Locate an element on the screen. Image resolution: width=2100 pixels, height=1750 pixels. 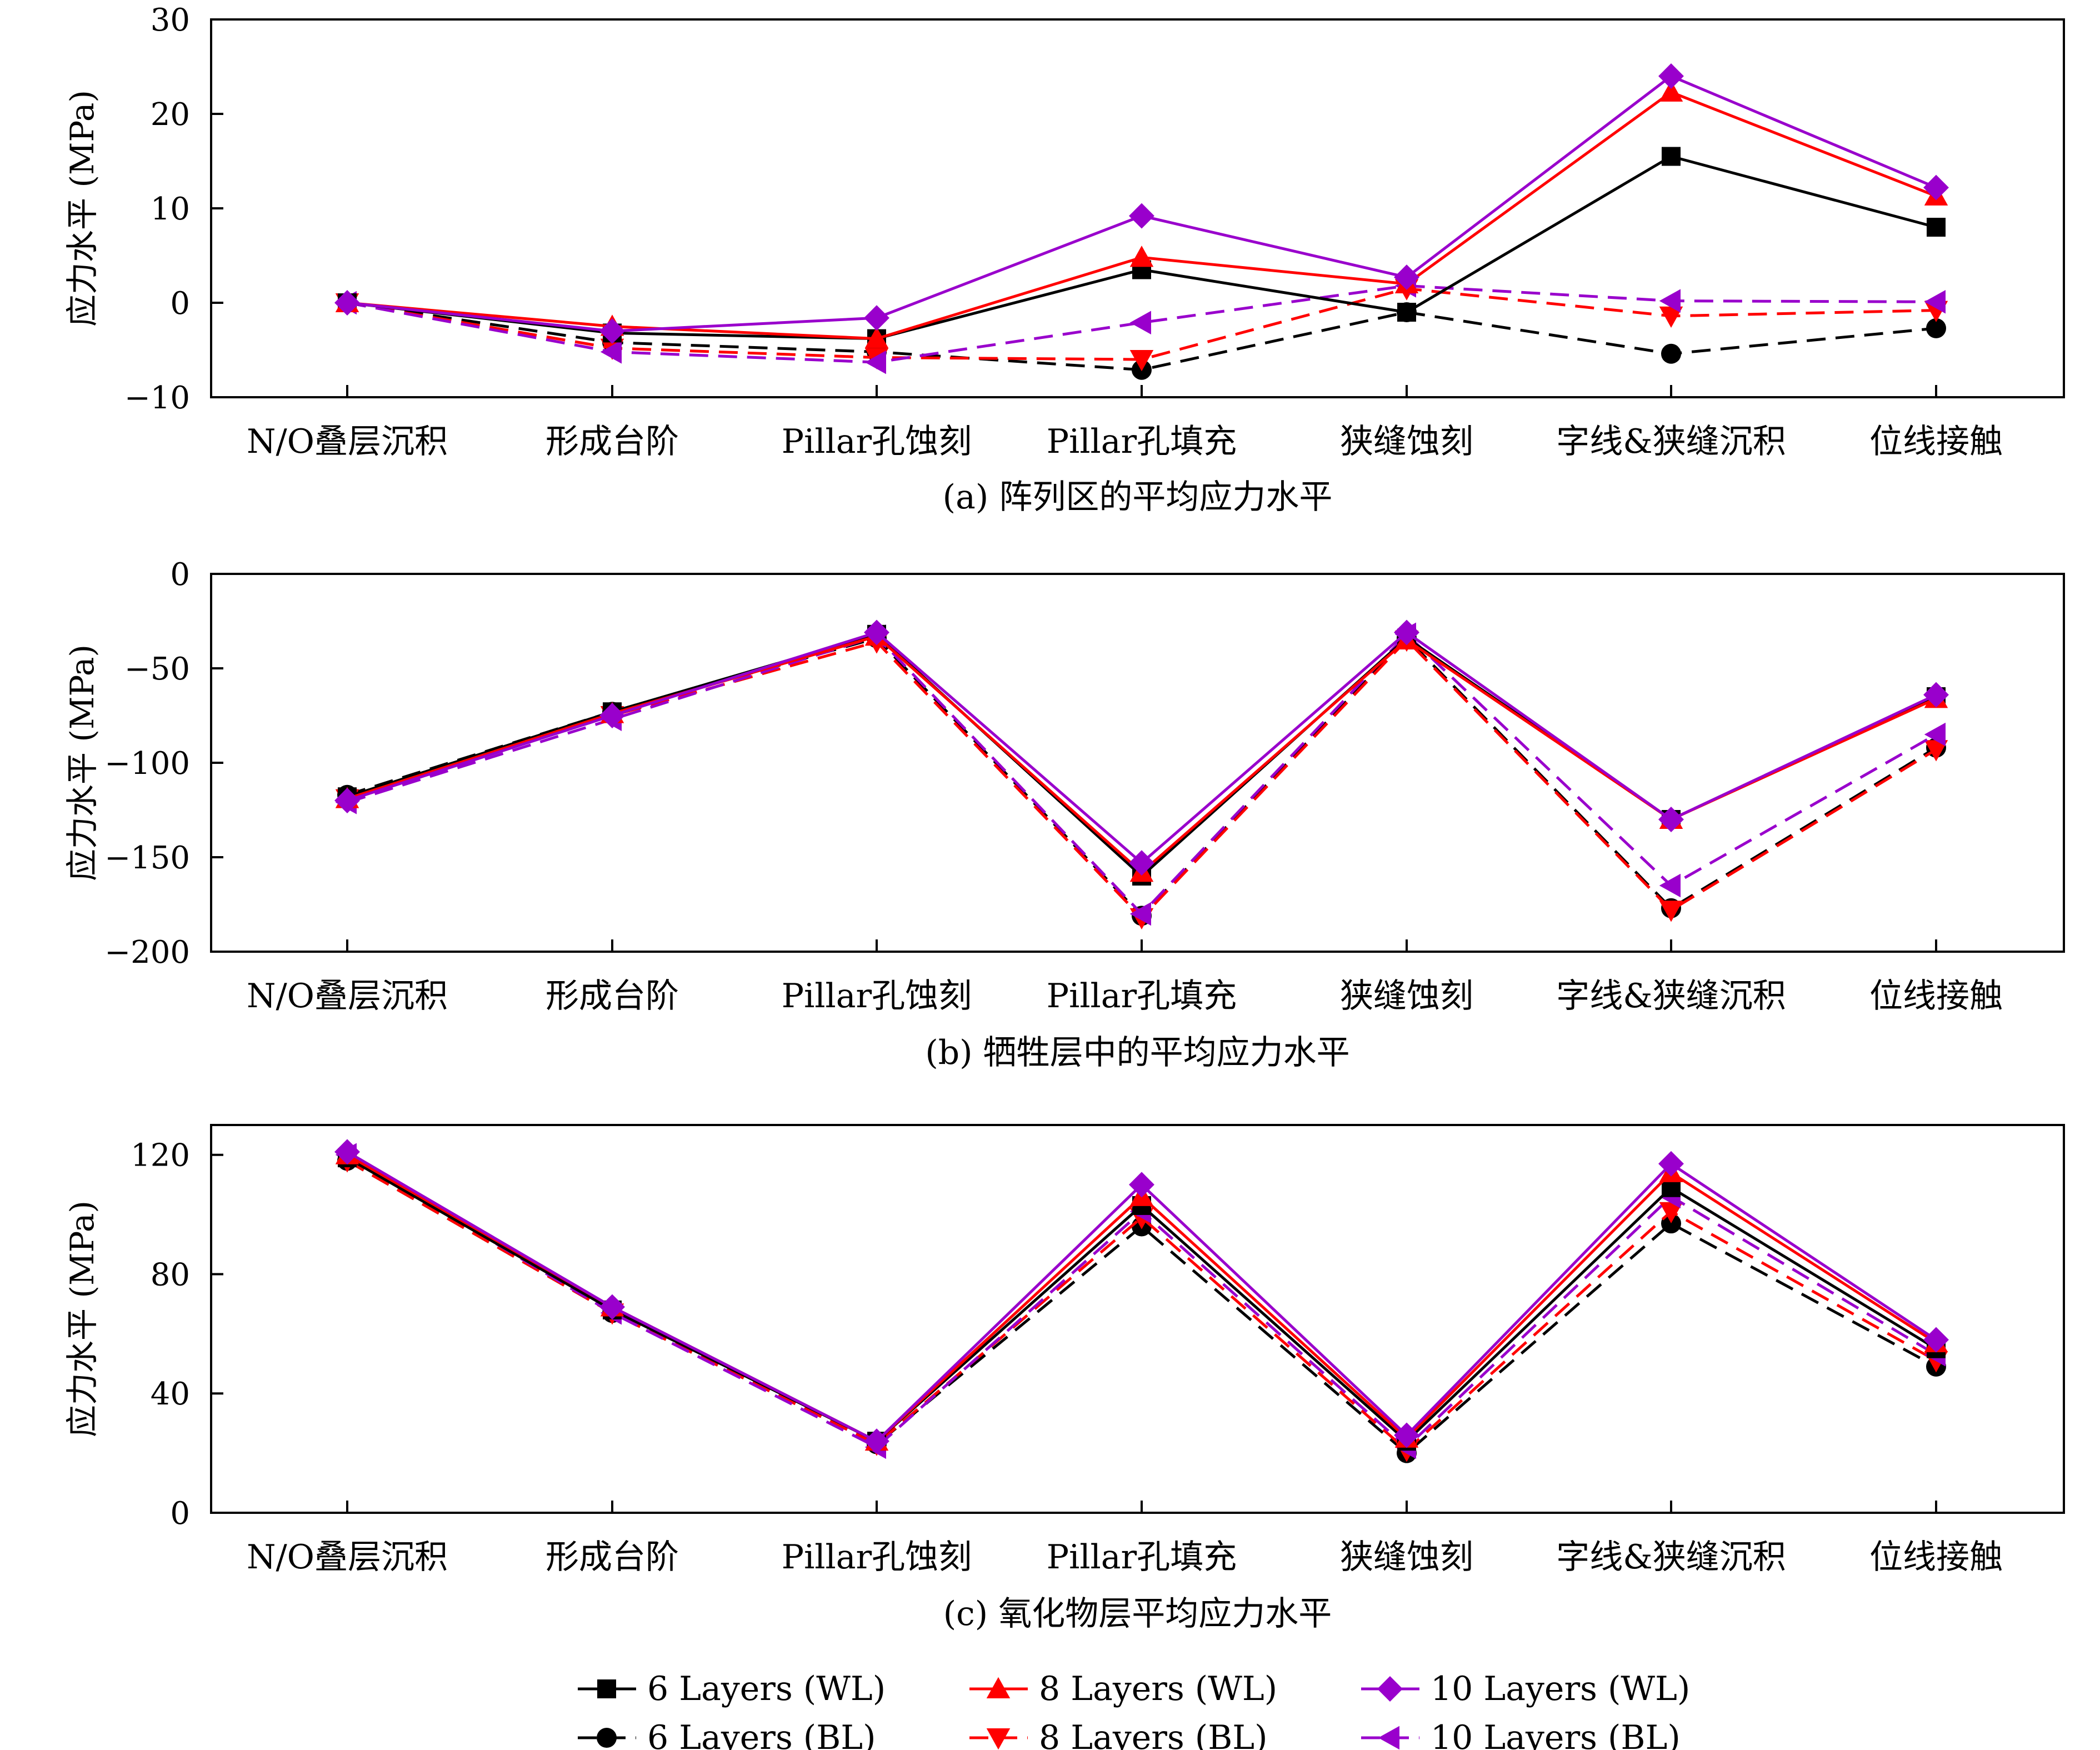
legend-item-wl10: 10 Layers (WL) is located at coordinates (1526, 1689).